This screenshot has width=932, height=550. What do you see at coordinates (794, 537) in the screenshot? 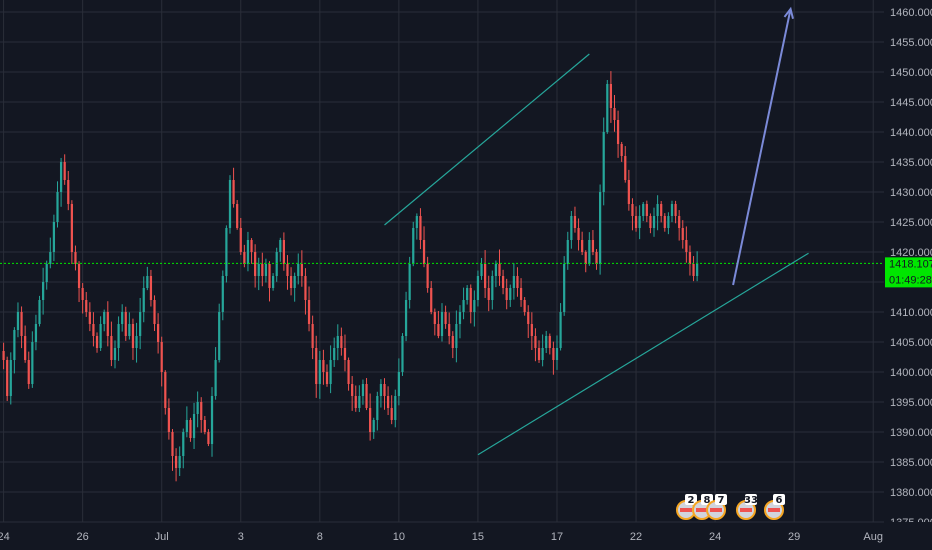
I see `time-tick-label: 29` at bounding box center [794, 537].